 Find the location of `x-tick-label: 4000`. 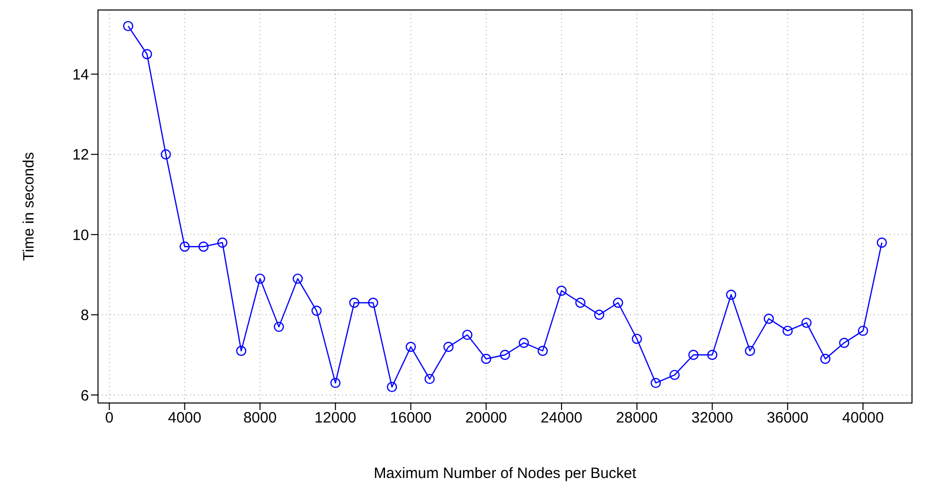

x-tick-label: 4000 is located at coordinates (185, 418).